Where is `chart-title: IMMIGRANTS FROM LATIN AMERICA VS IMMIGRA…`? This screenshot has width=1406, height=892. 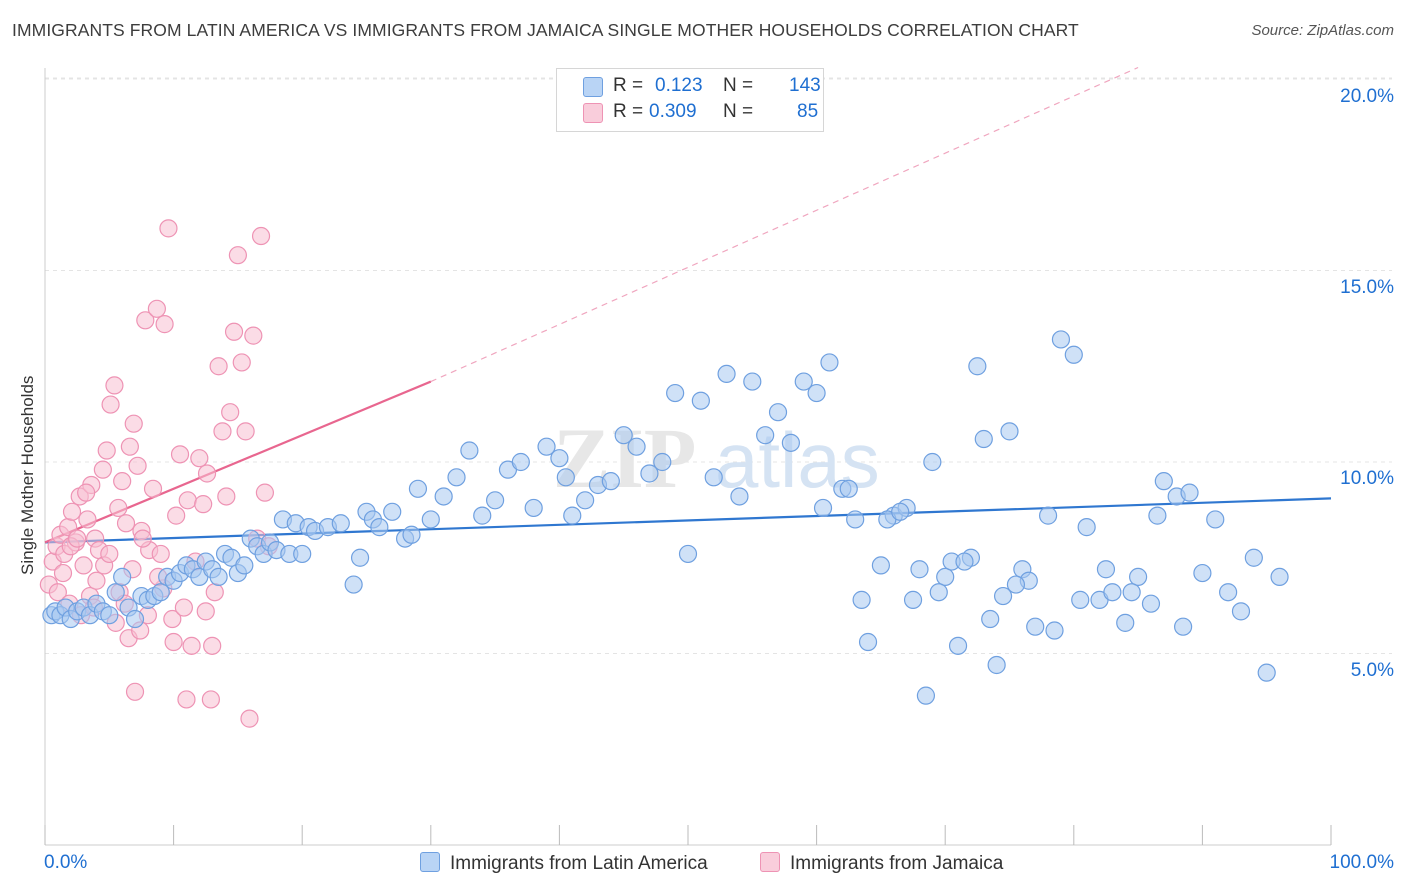
chart-title: IMMIGRANTS FROM LATIN AMERICA VS IMMIGRA… is located at coordinates (545, 30).